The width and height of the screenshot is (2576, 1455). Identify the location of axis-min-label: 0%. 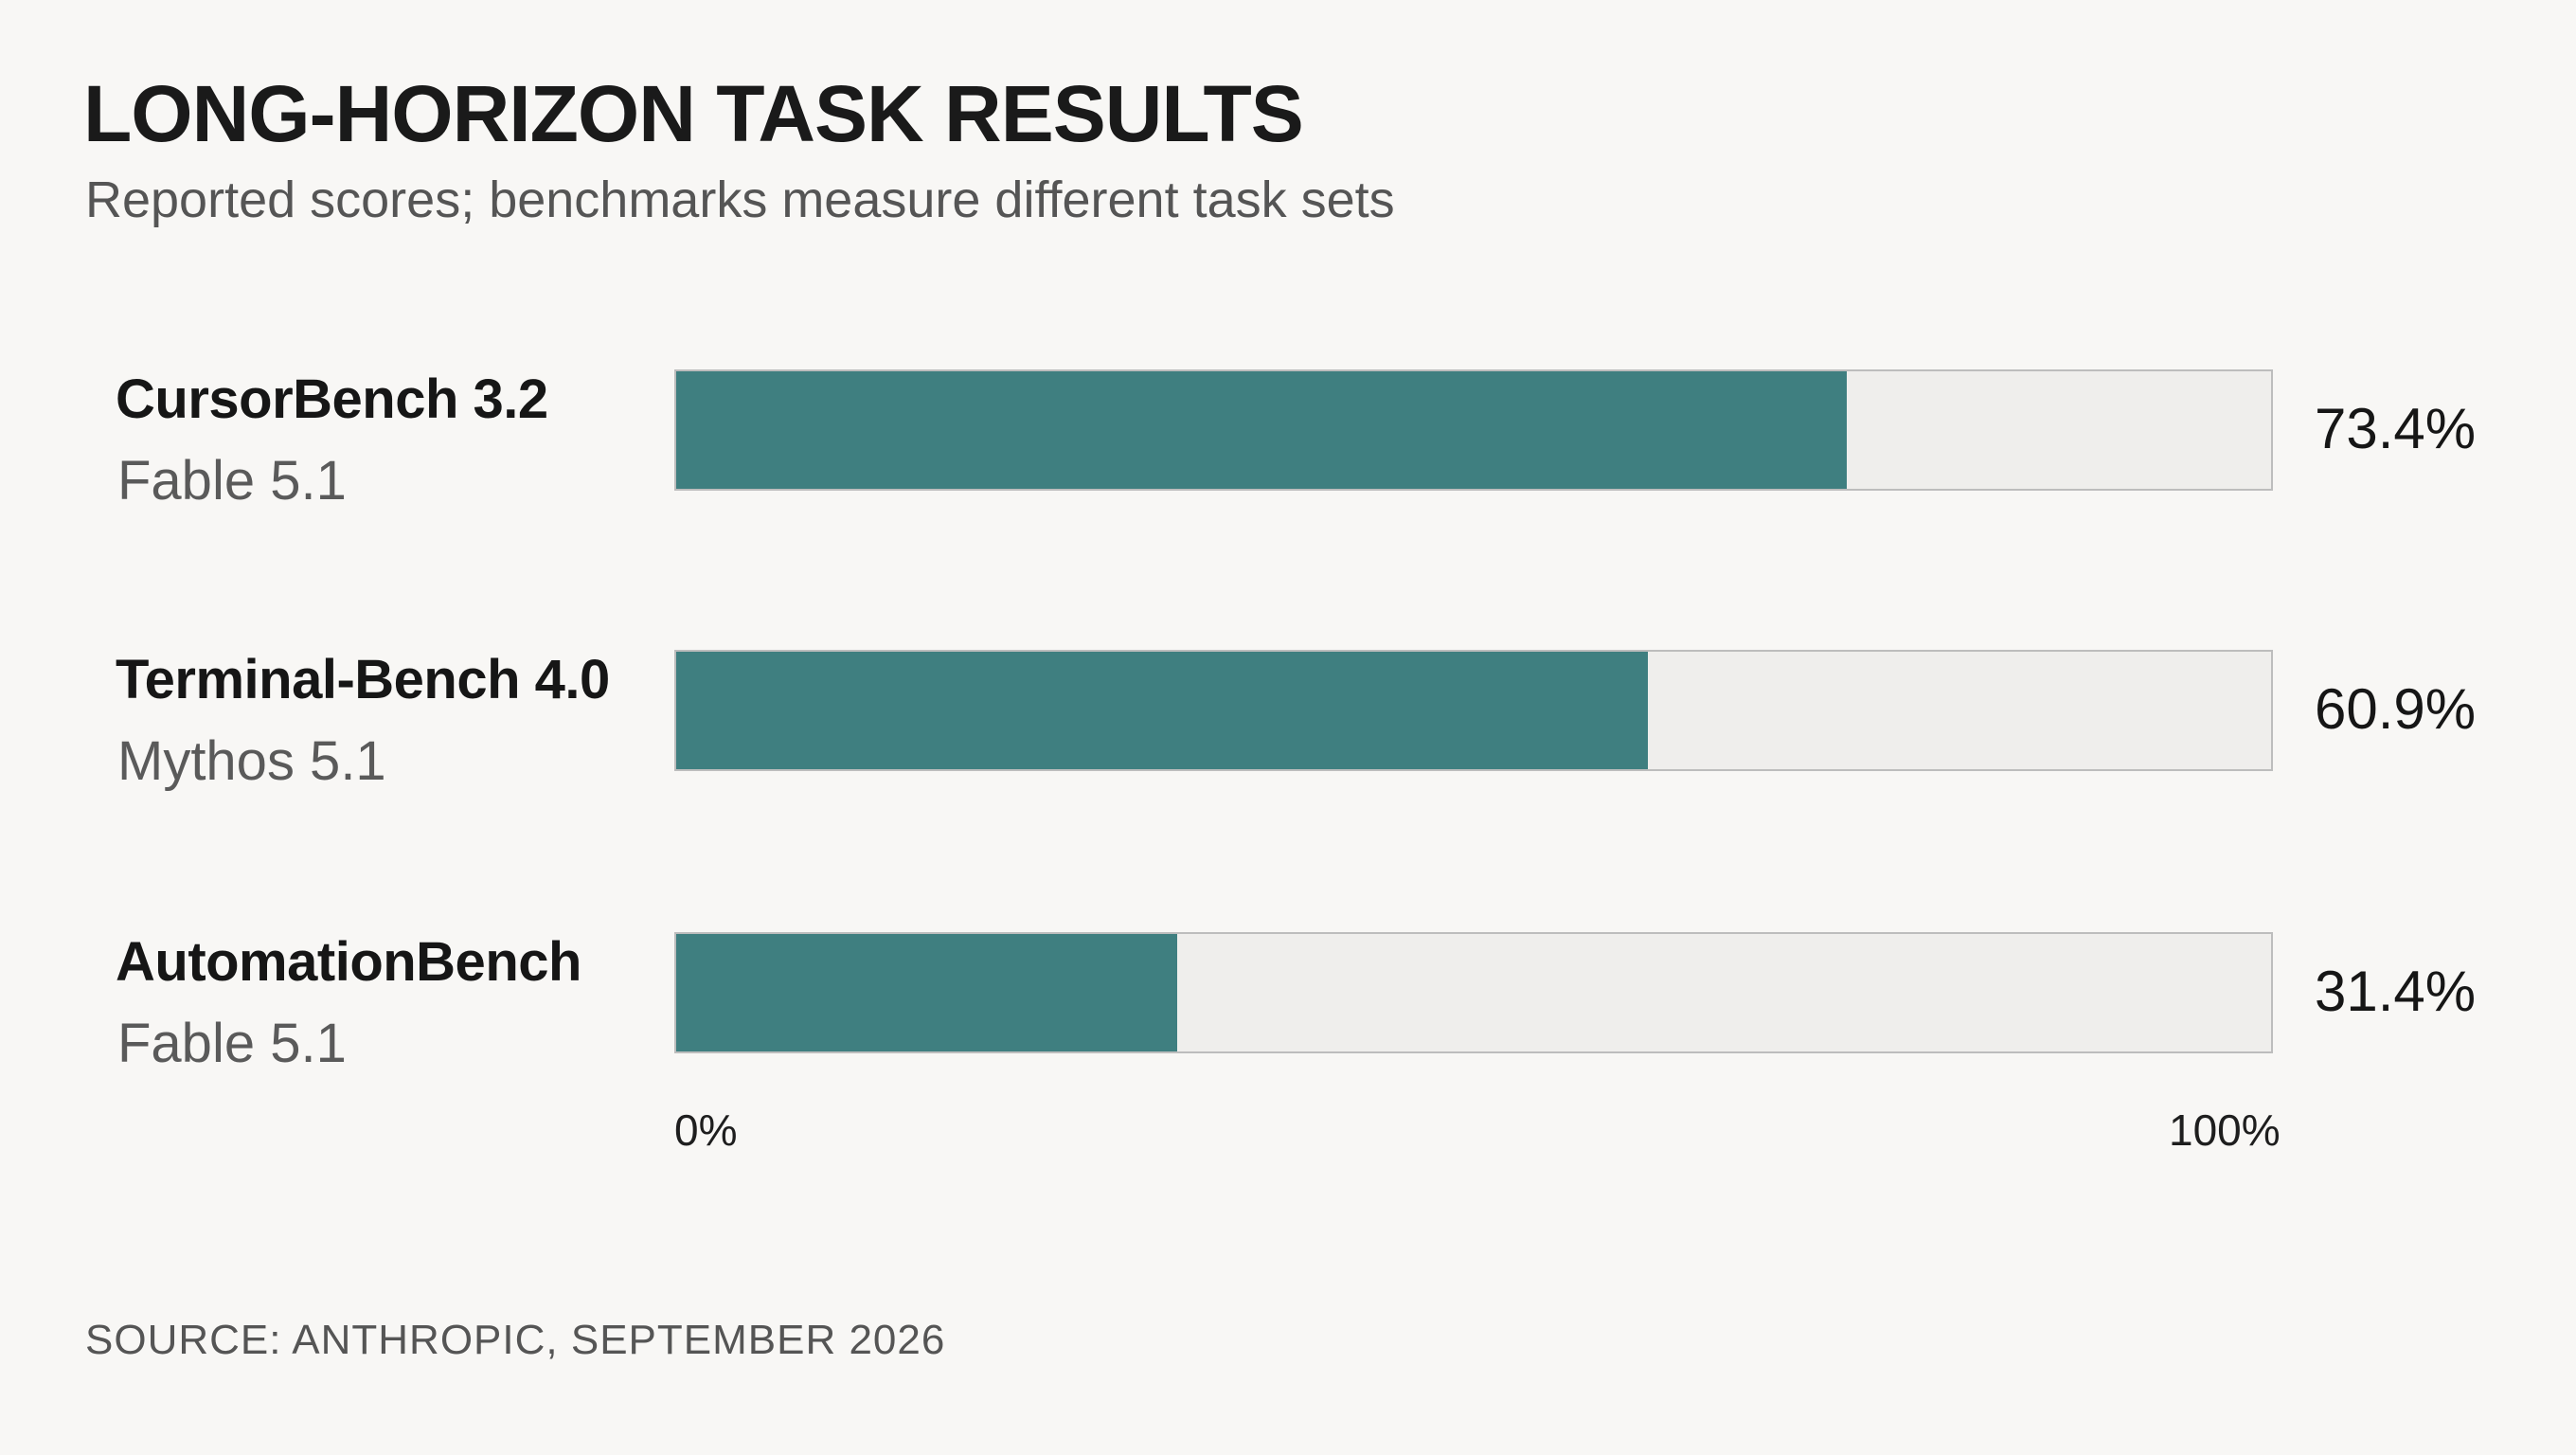
(706, 1130).